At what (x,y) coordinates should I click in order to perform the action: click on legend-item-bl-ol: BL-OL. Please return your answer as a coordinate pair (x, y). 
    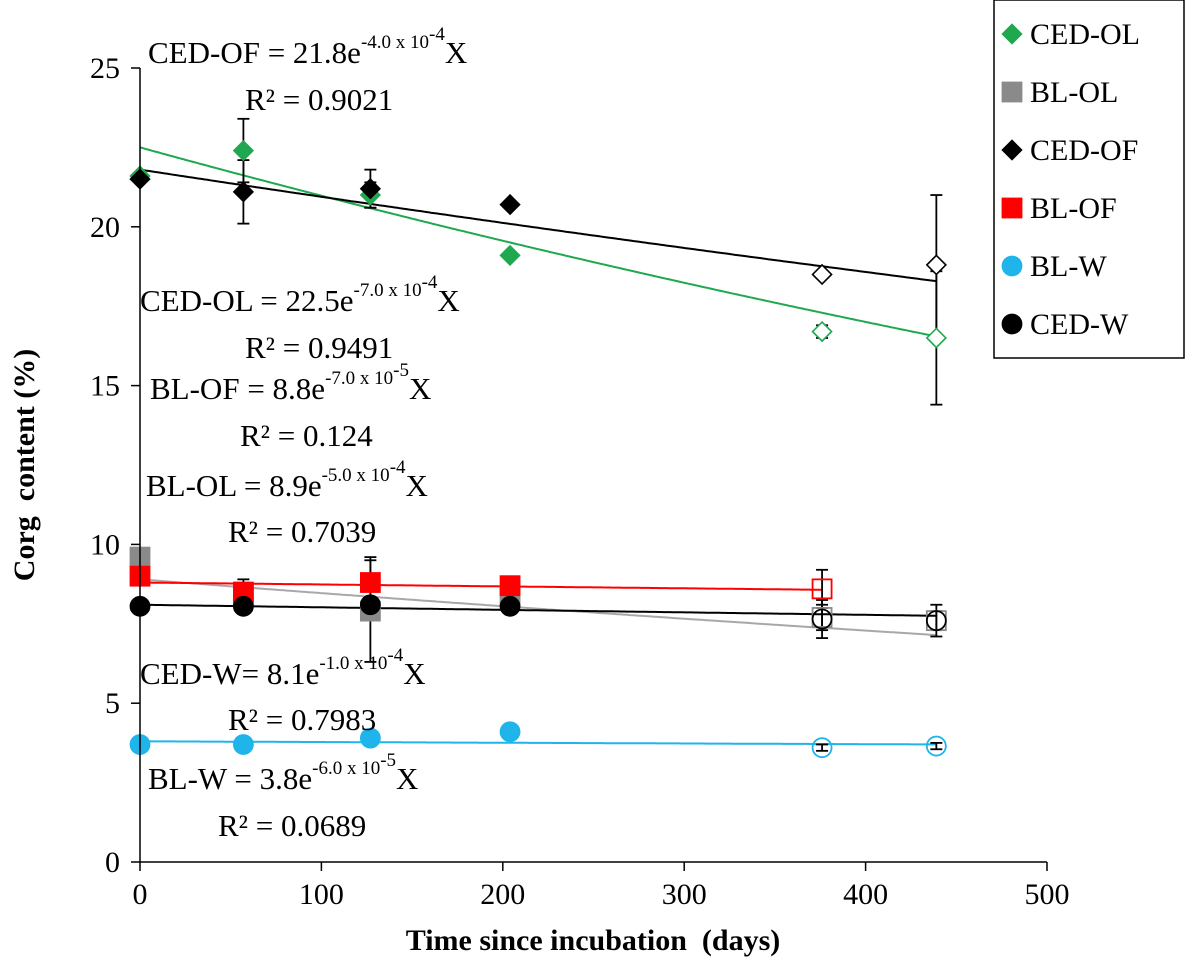
    Looking at the image, I should click on (1059, 92).